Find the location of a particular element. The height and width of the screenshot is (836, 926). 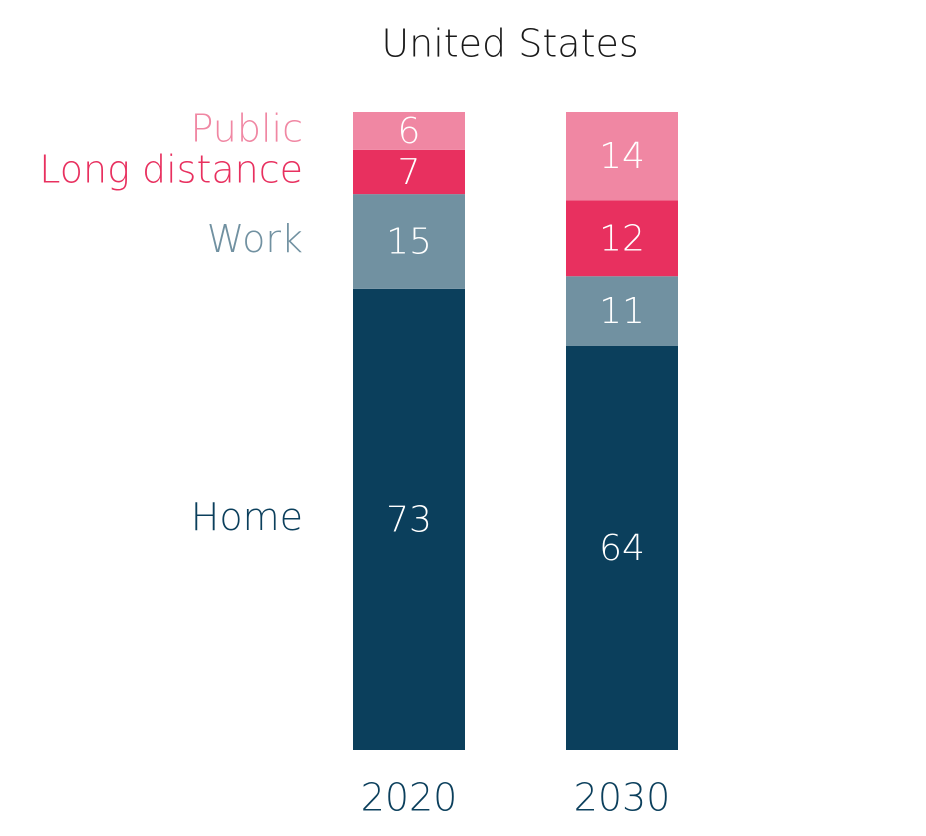

chart-title: United States is located at coordinates (509, 44).